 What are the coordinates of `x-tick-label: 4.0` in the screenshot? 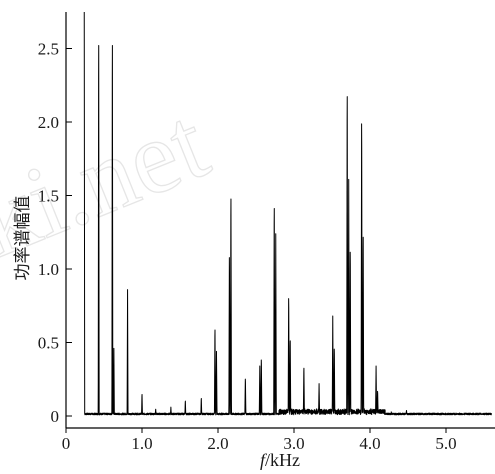 It's located at (369, 443).